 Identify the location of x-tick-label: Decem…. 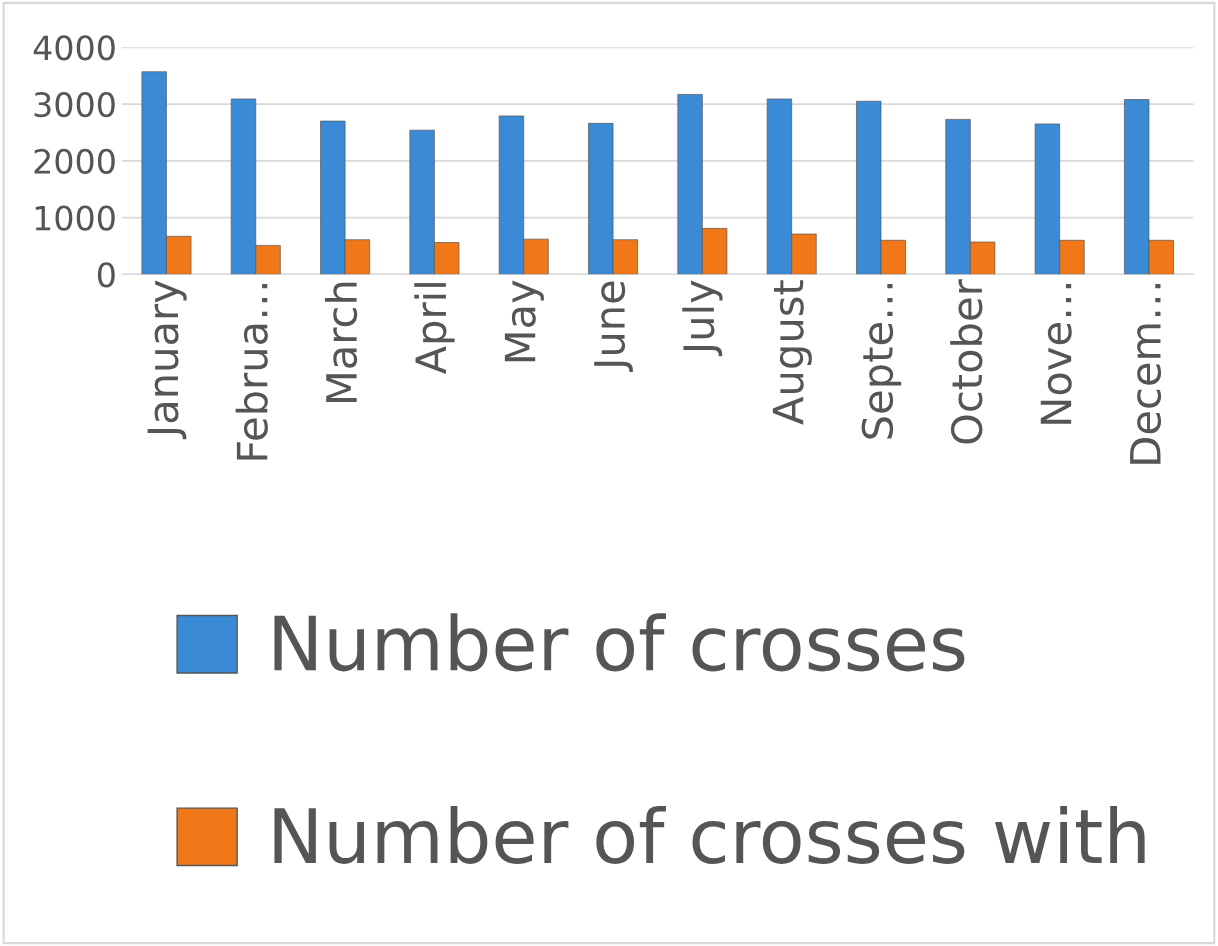
(1146, 374).